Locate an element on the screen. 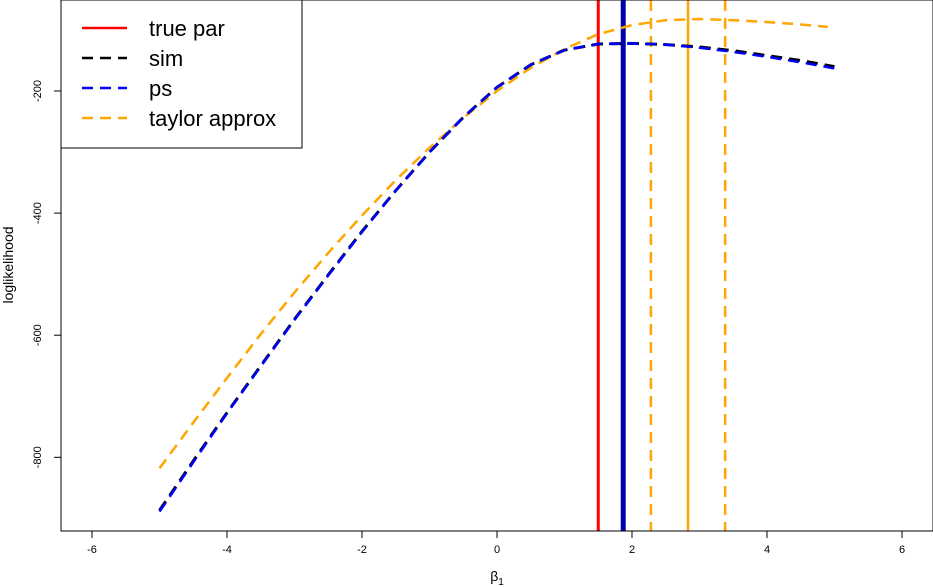  y-tick-label: -600 is located at coordinates (38, 335).